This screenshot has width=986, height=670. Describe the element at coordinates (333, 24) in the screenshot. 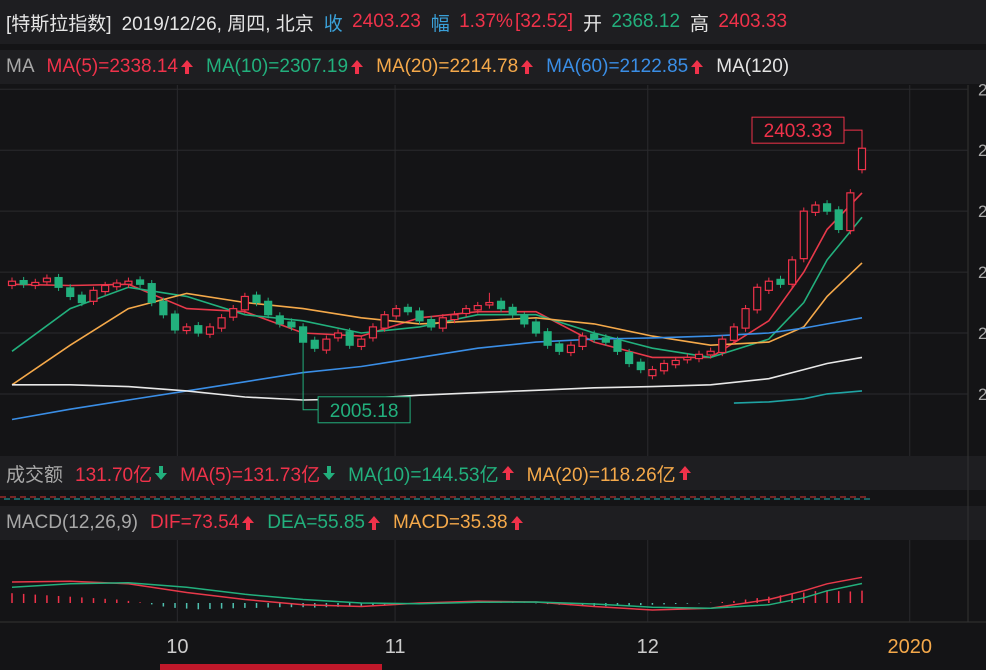

I see `close-label: 收` at that location.